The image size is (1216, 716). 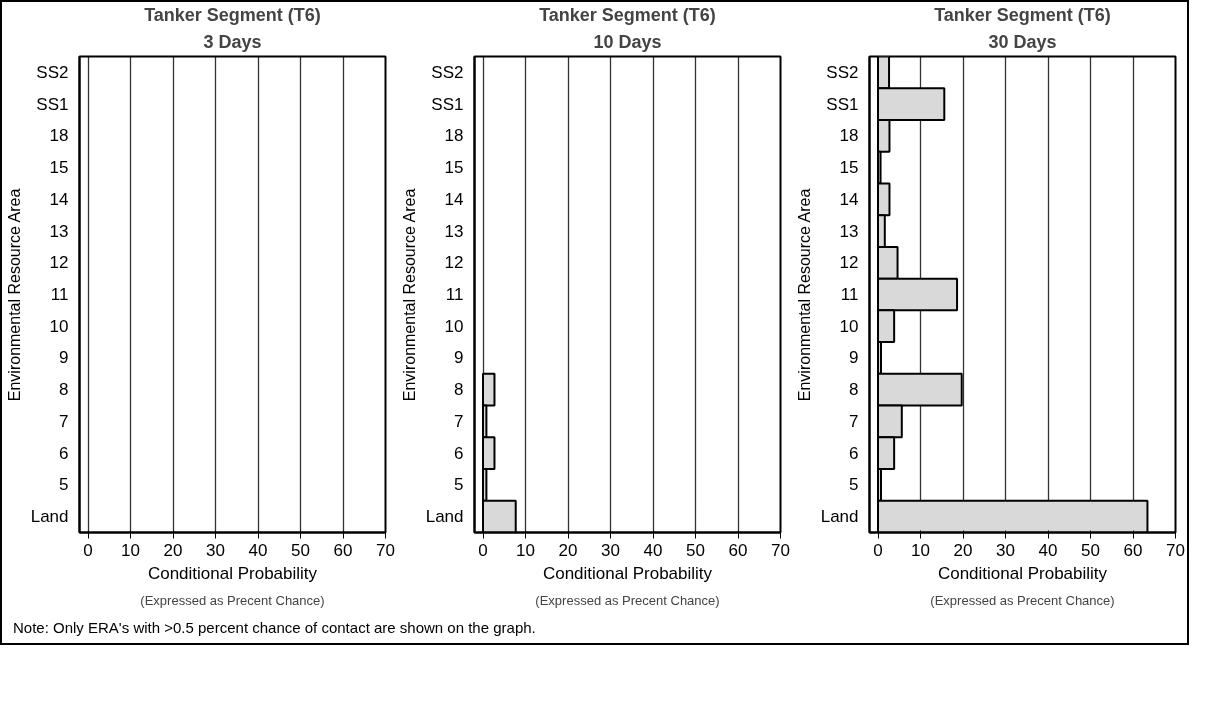 I want to click on chart-subtitle: 3 Days, so click(x=232, y=41).